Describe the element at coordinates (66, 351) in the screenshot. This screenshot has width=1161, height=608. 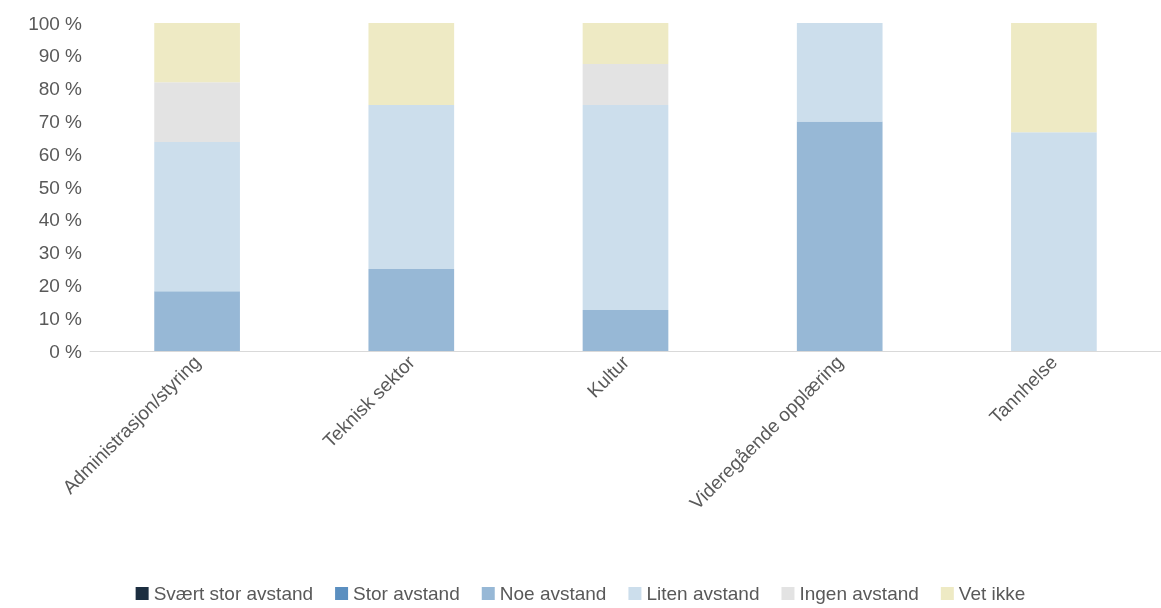
I see `y-tick-label: 0 %` at that location.